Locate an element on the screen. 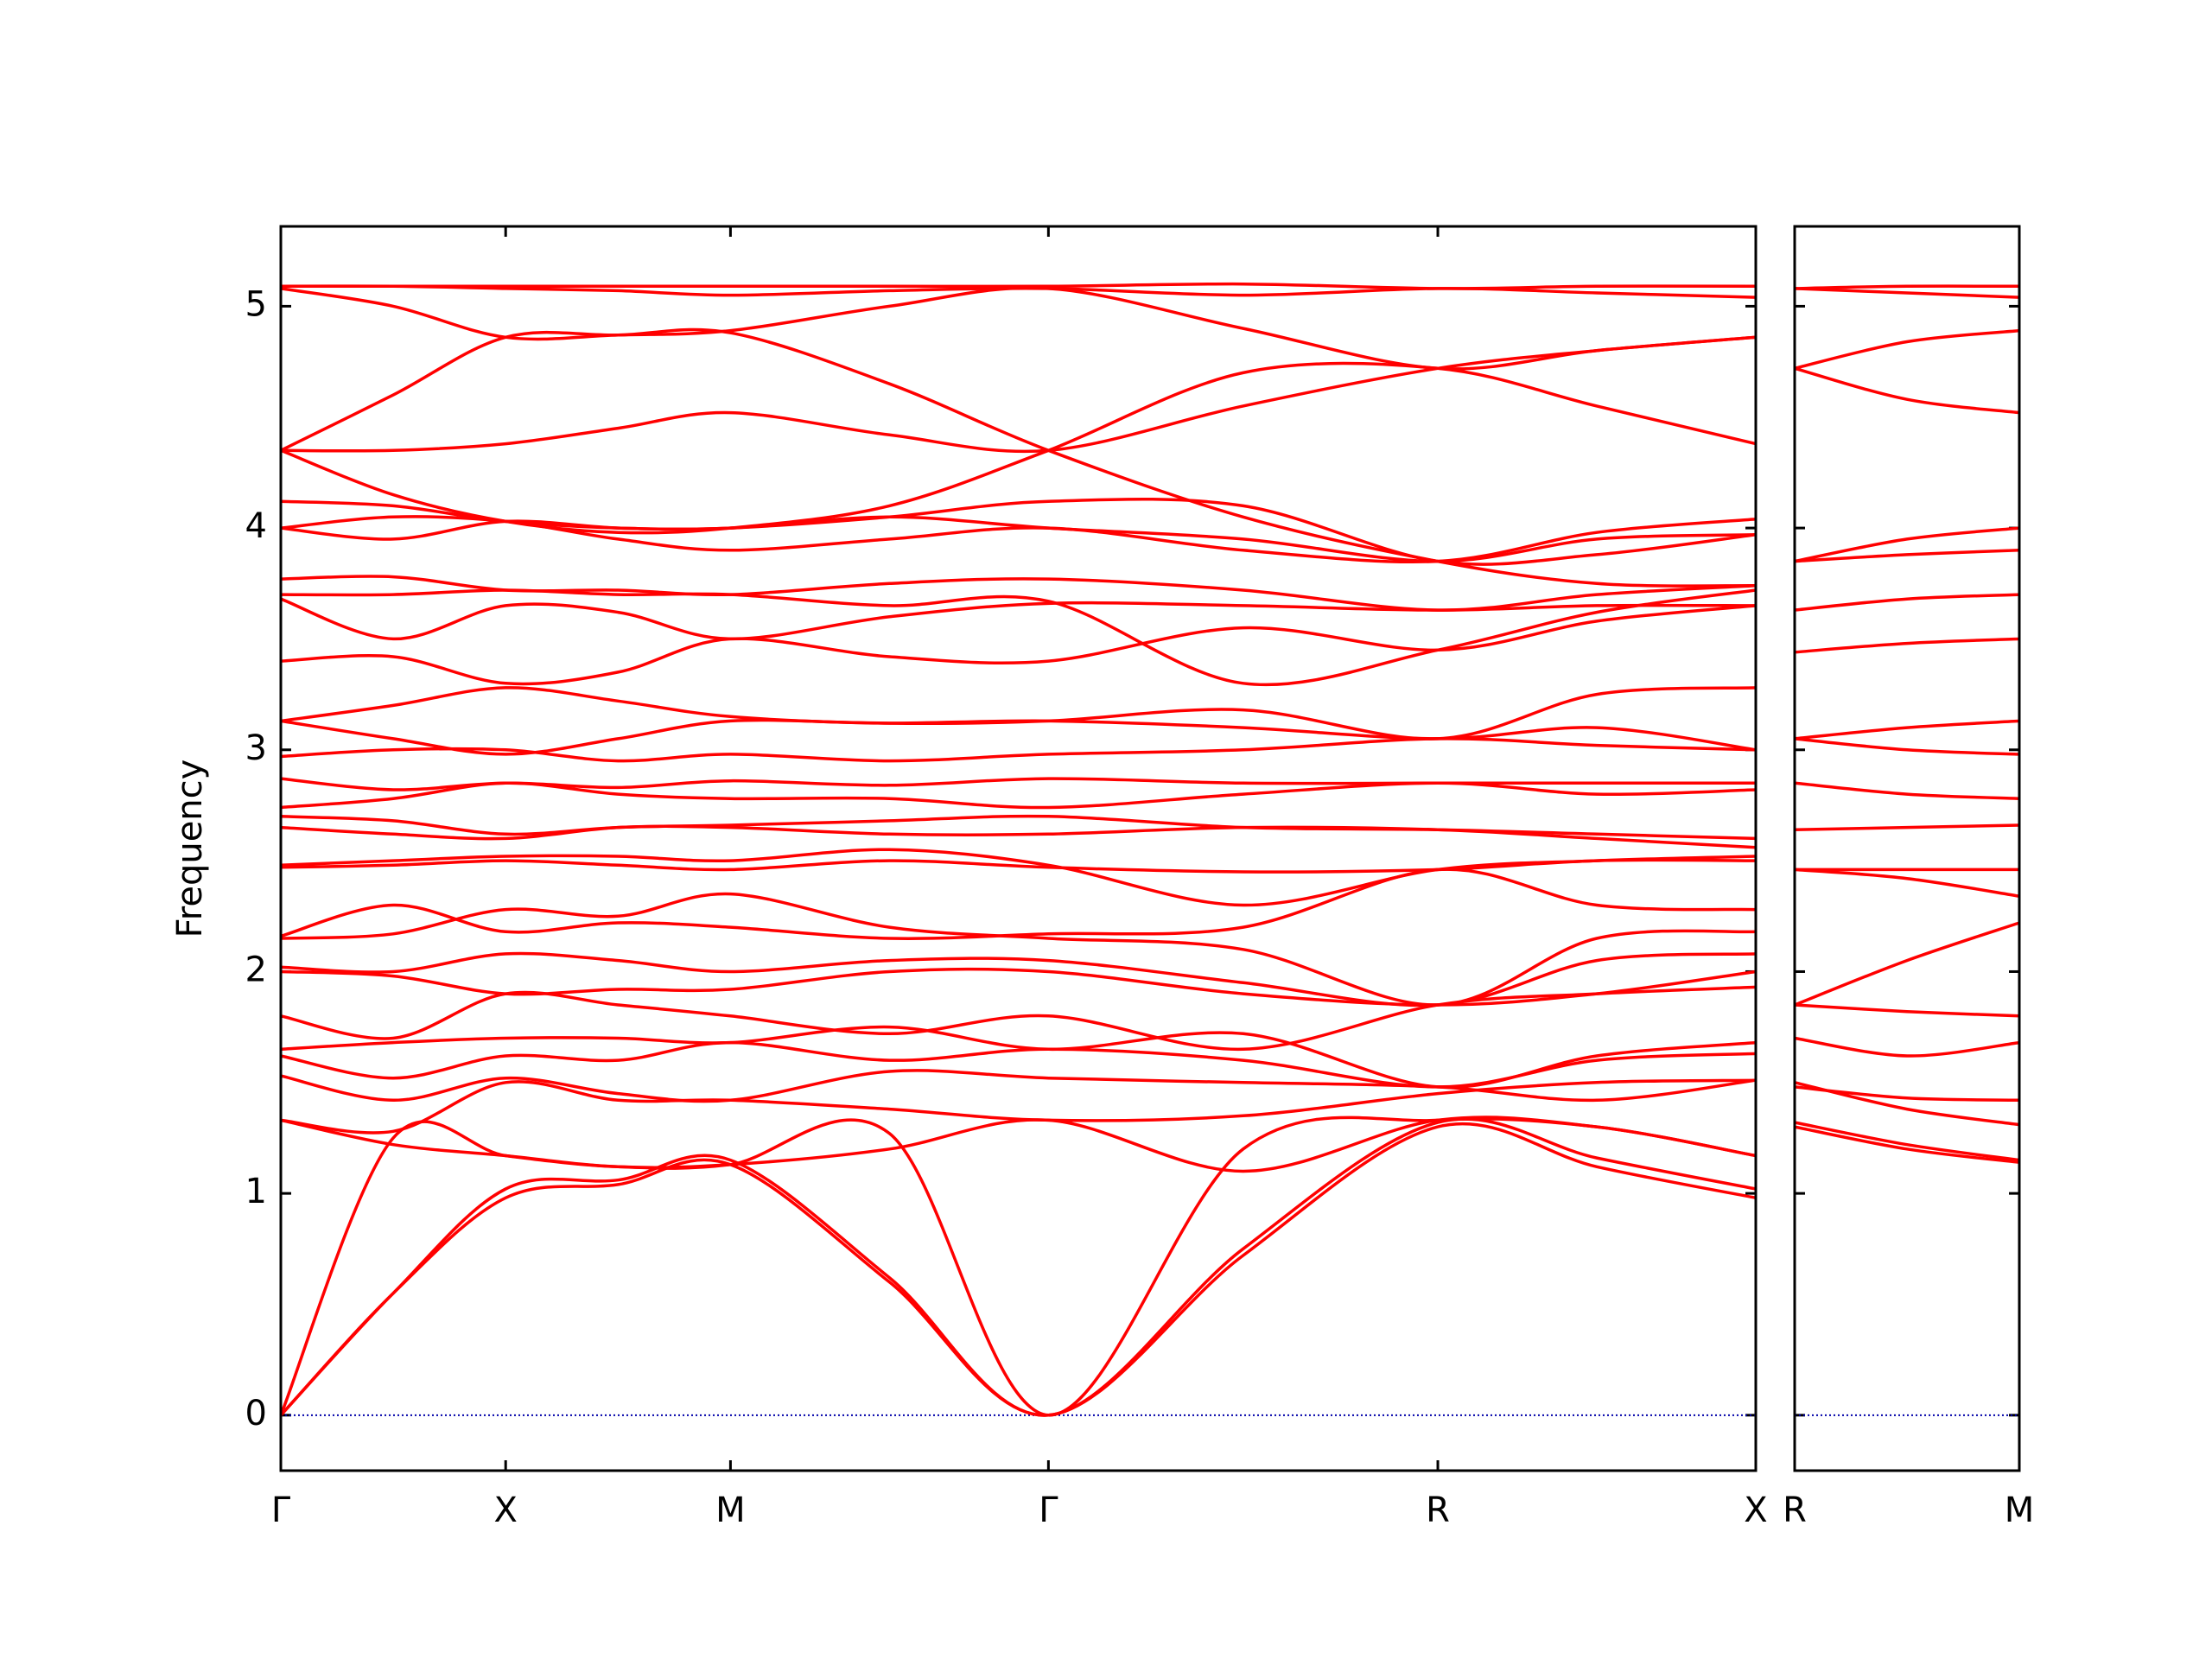 This screenshot has width=2212, height=1659. y-tick-label: 1 is located at coordinates (256, 1191).